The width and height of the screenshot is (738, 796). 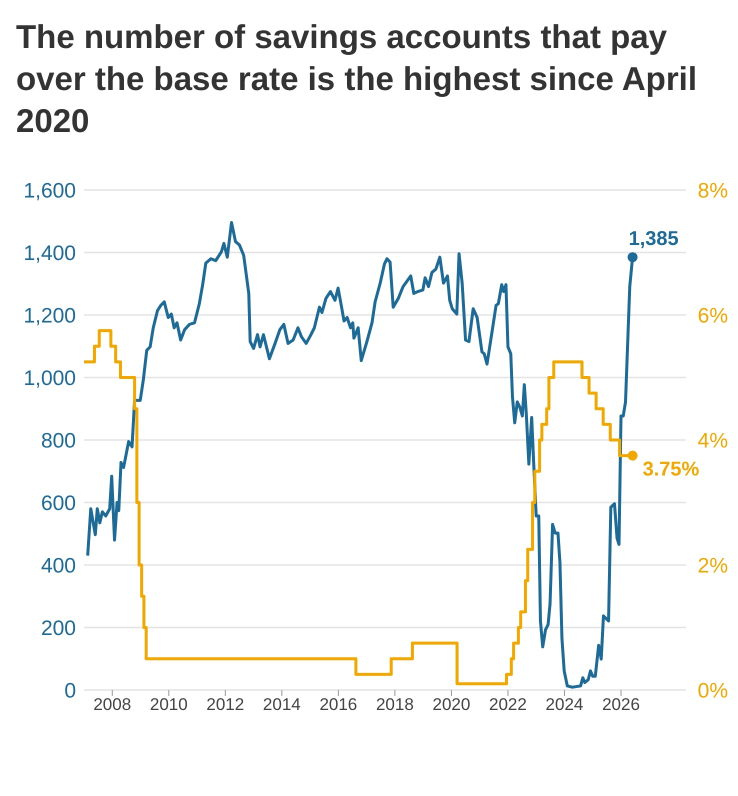 I want to click on y2-tick-label: 2%, so click(x=713, y=566).